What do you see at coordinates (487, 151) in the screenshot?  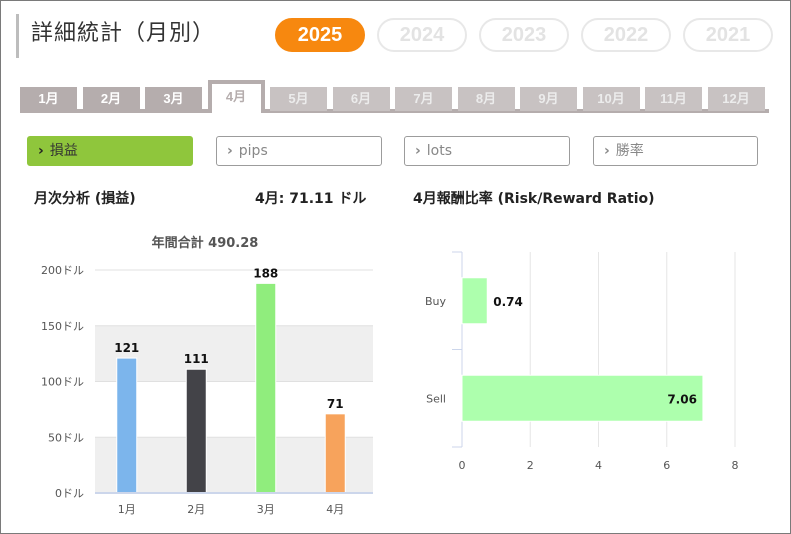 I see `metric-lots-button: › lots` at bounding box center [487, 151].